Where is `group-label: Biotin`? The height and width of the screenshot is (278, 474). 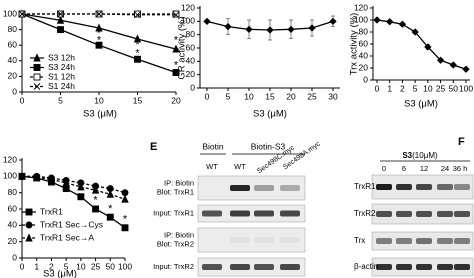
group-label: Biotin is located at coordinates (213, 146).